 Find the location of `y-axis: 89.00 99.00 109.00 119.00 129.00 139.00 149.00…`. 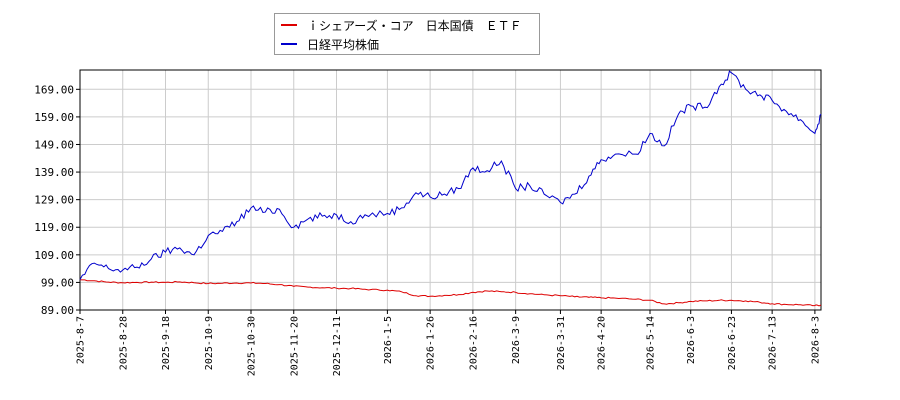

y-axis: 89.00 99.00 109.00 119.00 129.00 139.00 149.00… is located at coordinates (57, 200).